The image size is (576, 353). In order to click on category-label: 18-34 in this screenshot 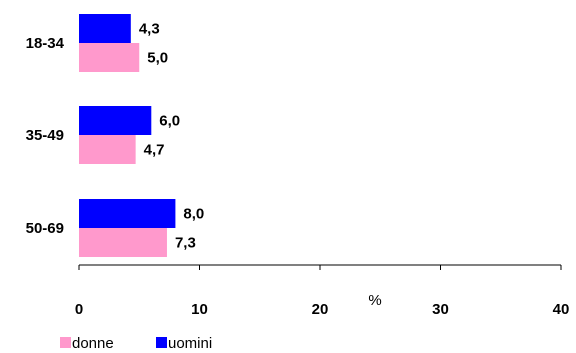, I will do `click(45, 43)`.